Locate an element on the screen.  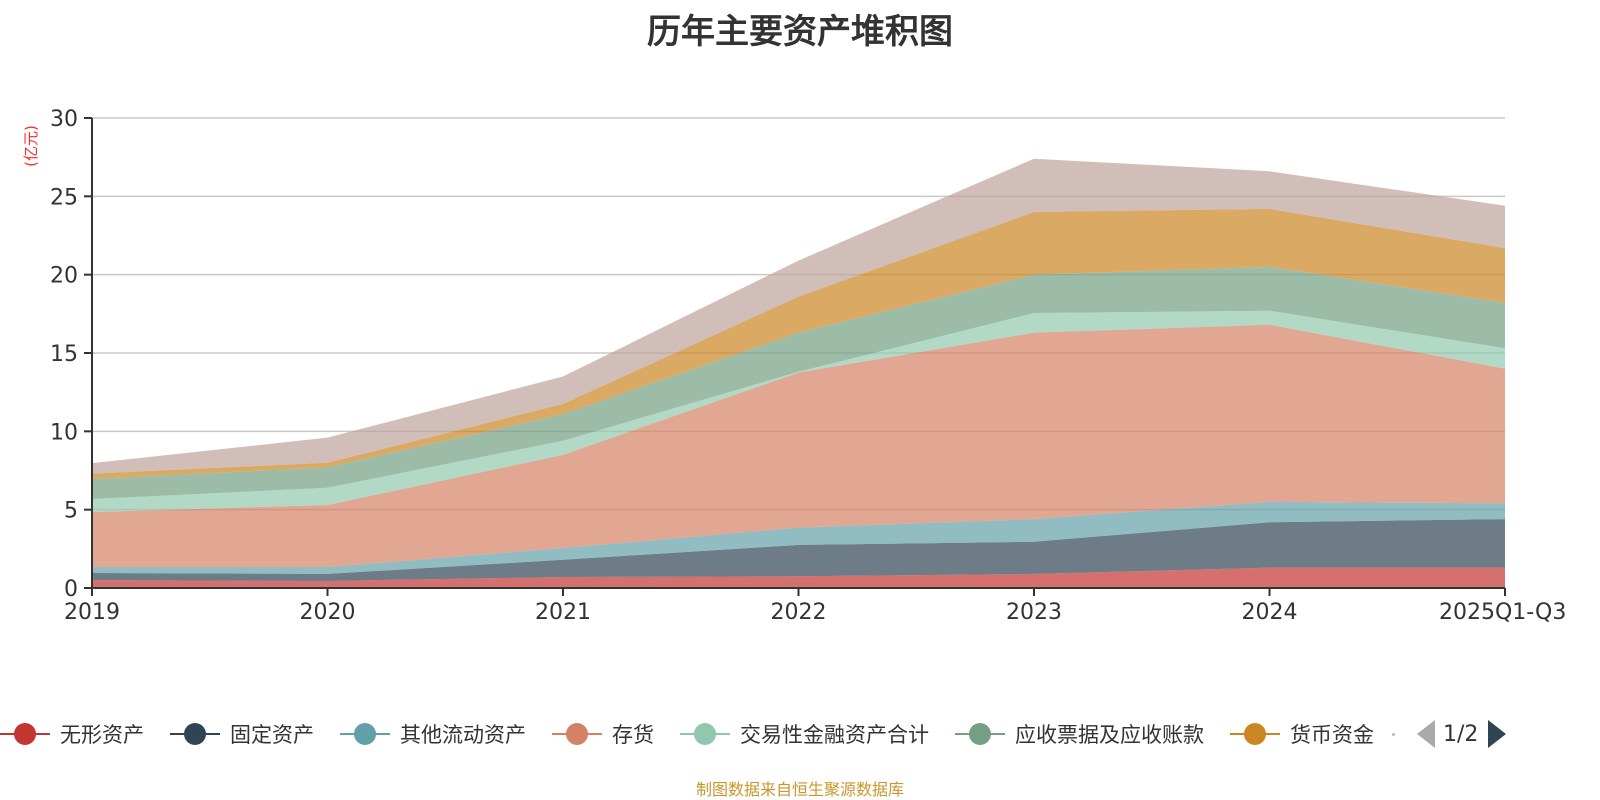
legend-label: 无形资产 is located at coordinates (102, 735).